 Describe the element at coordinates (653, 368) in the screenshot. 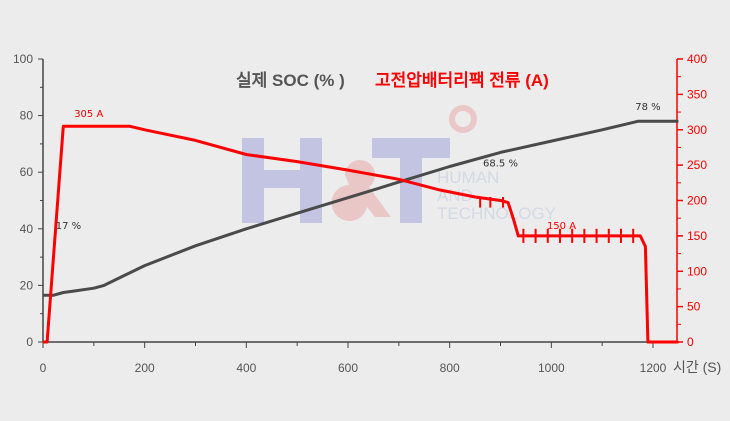

I see `x-tick-label: 1200` at that location.